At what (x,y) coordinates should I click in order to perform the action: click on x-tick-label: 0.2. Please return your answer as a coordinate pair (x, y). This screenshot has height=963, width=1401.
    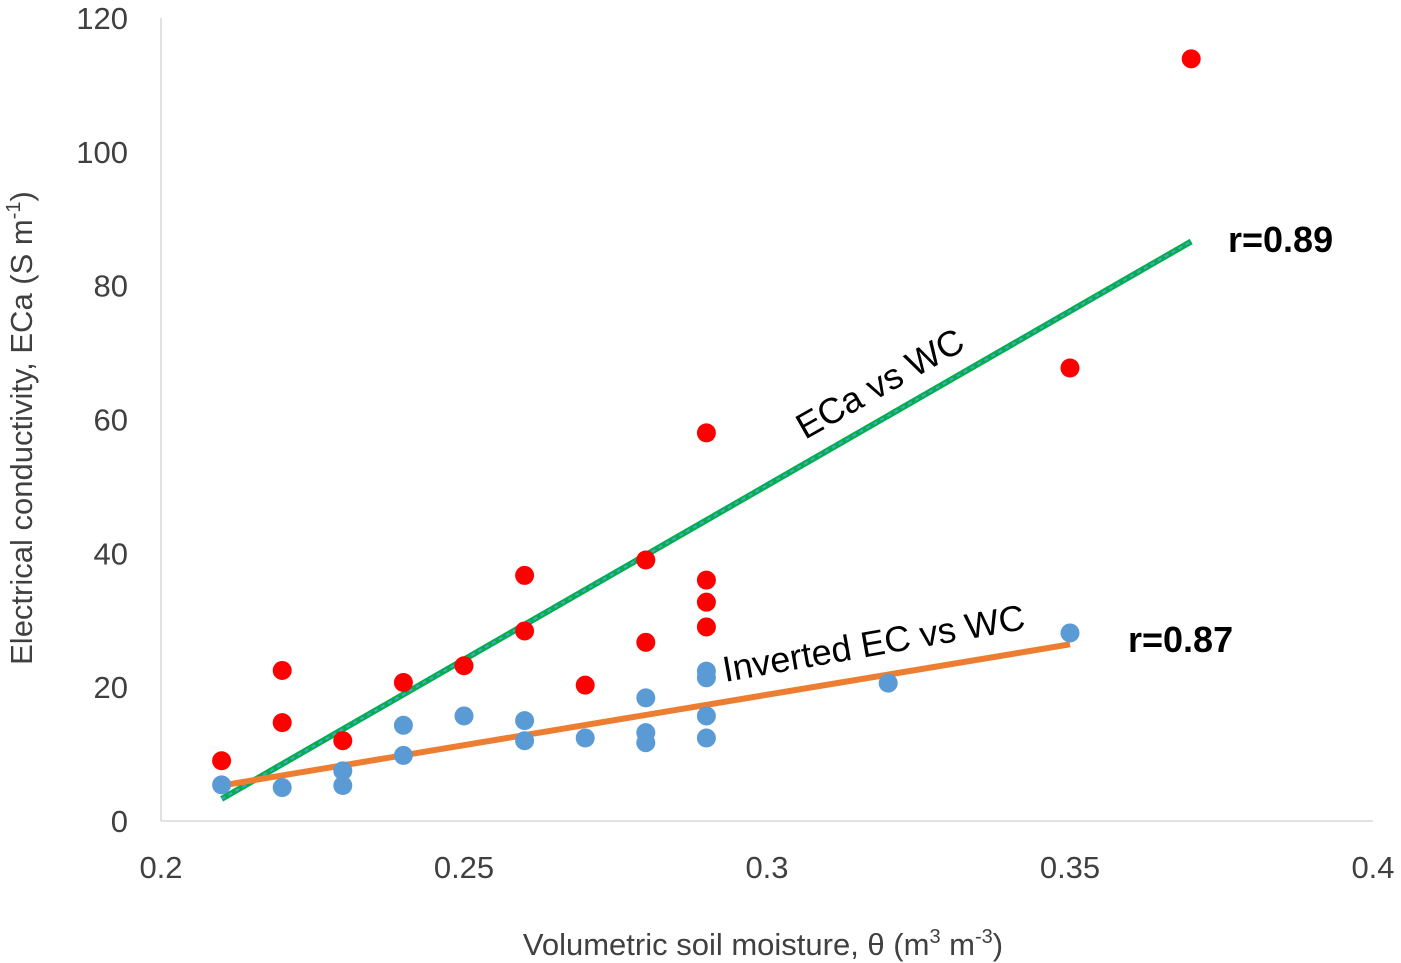
    Looking at the image, I should click on (160, 867).